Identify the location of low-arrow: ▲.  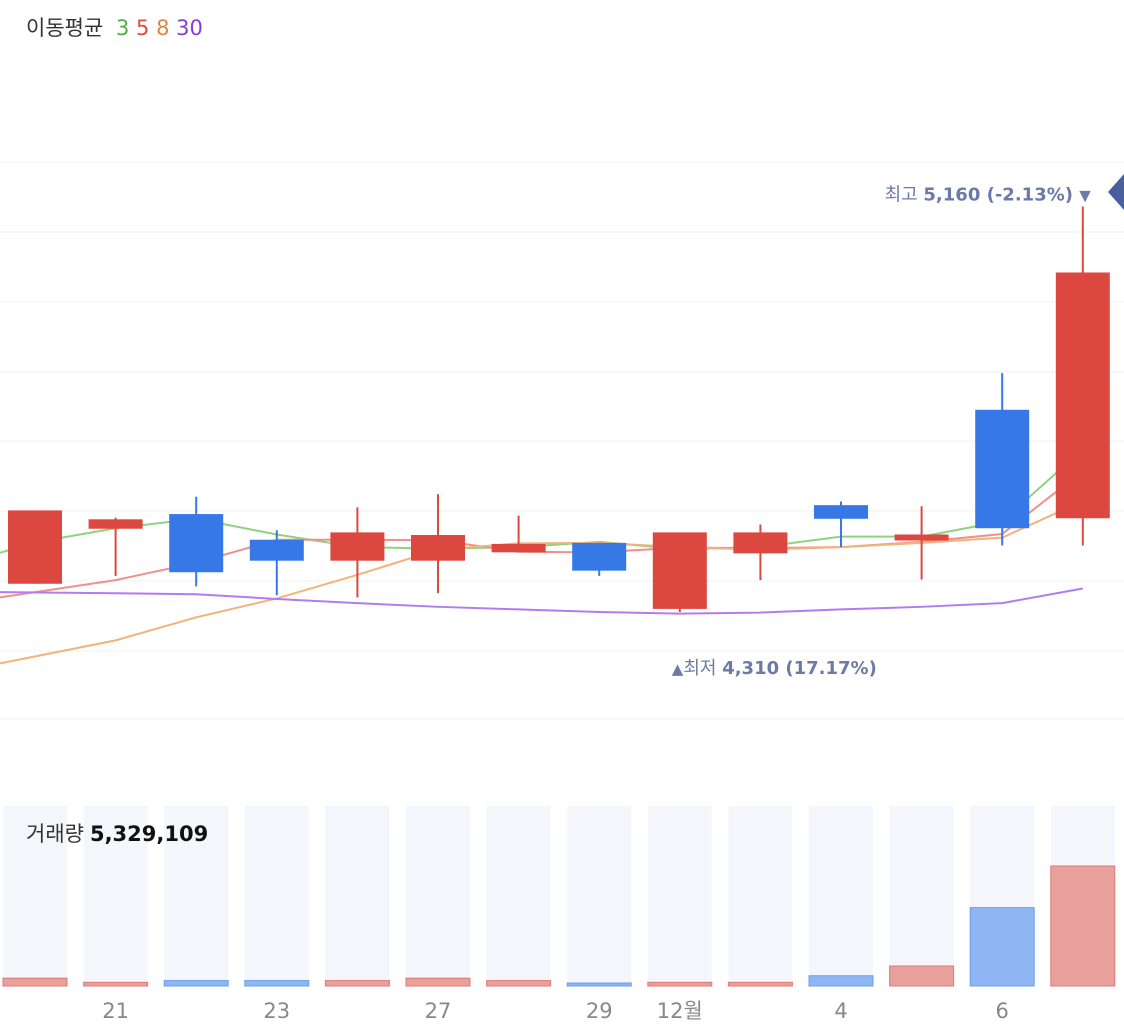
(678, 669).